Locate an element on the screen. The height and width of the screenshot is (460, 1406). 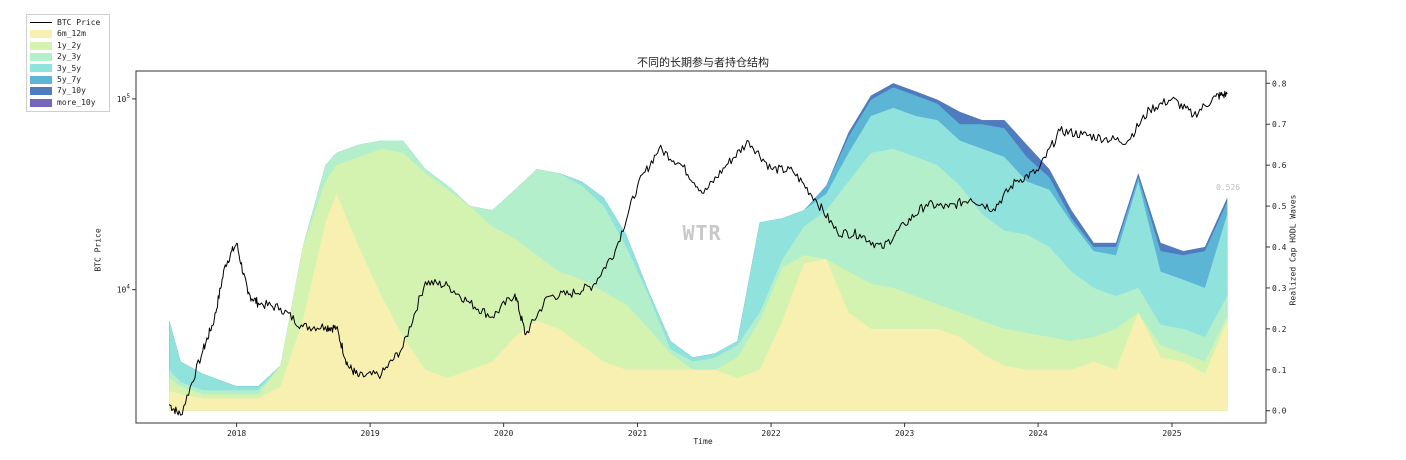
x-tick-label: 2022 is located at coordinates (770, 433).